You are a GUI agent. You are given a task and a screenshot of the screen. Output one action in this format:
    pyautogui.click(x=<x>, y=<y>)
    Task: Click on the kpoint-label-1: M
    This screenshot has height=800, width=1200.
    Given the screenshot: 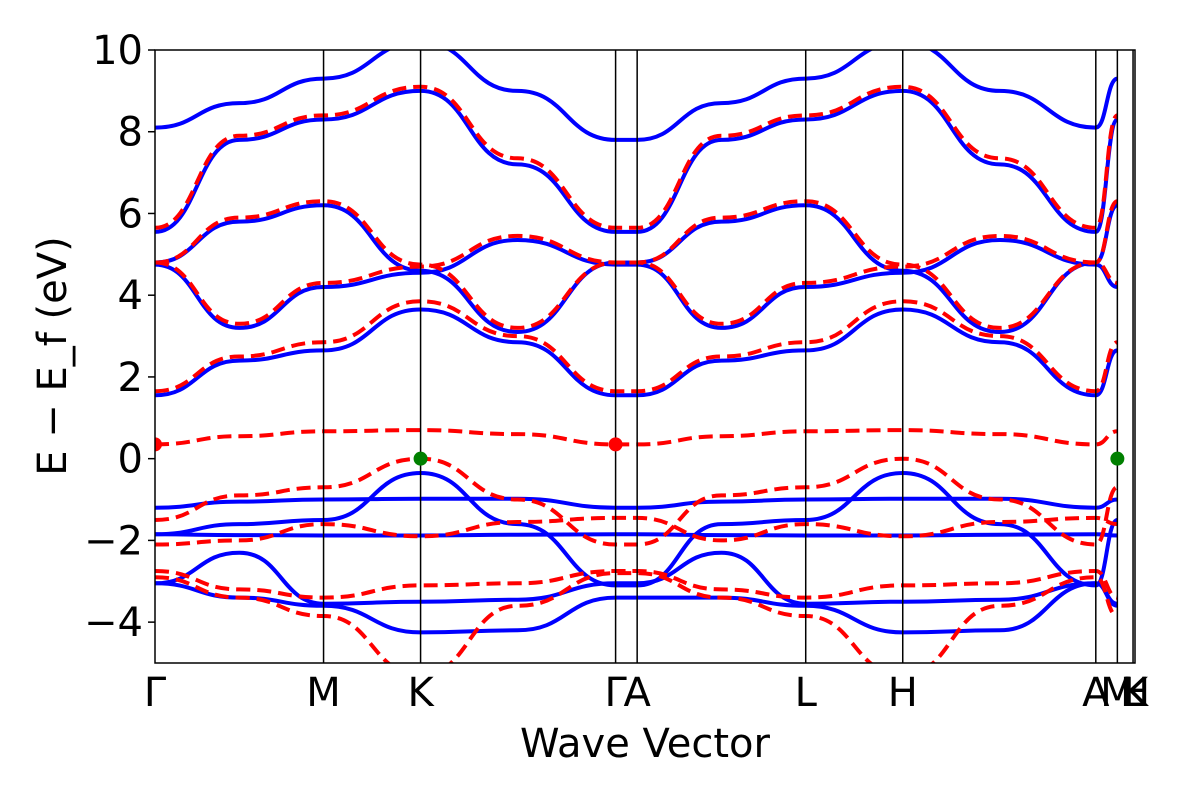 What is the action you would take?
    pyautogui.click(x=323, y=693)
    